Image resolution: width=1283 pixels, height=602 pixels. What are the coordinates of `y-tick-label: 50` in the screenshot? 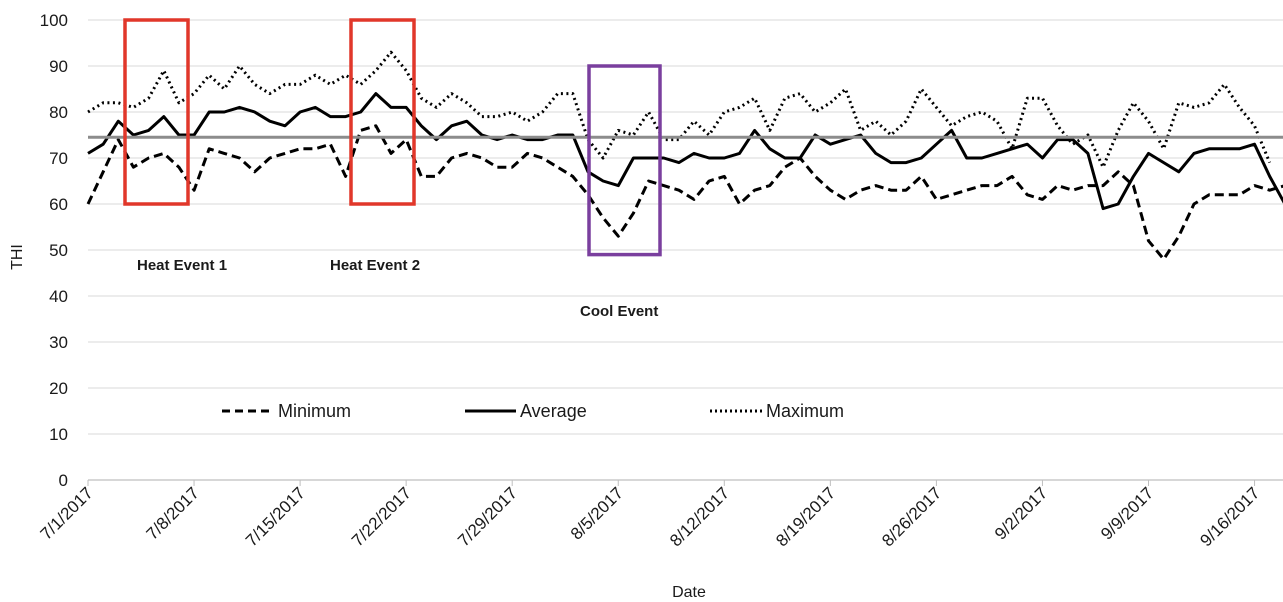 It's located at (58, 250).